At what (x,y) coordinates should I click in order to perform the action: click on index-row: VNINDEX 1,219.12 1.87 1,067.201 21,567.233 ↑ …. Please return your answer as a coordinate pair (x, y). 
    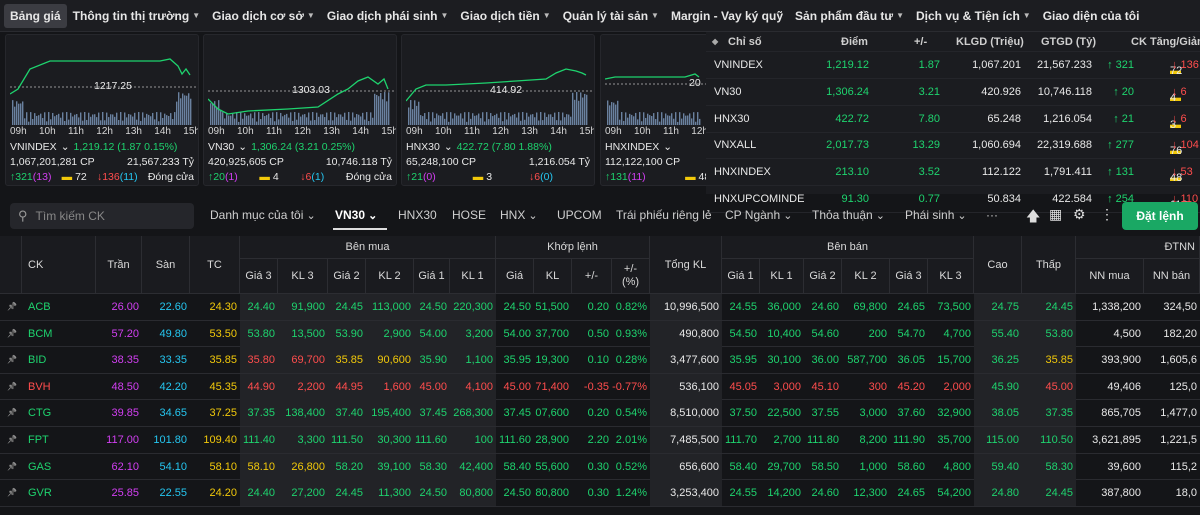
    Looking at the image, I should click on (953, 65).